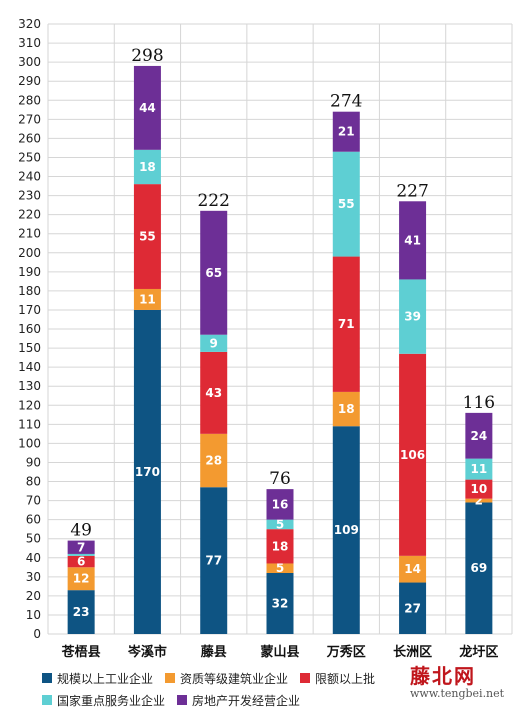  What do you see at coordinates (29, 138) in the screenshot?
I see `y-tick-label: 260` at bounding box center [29, 138].